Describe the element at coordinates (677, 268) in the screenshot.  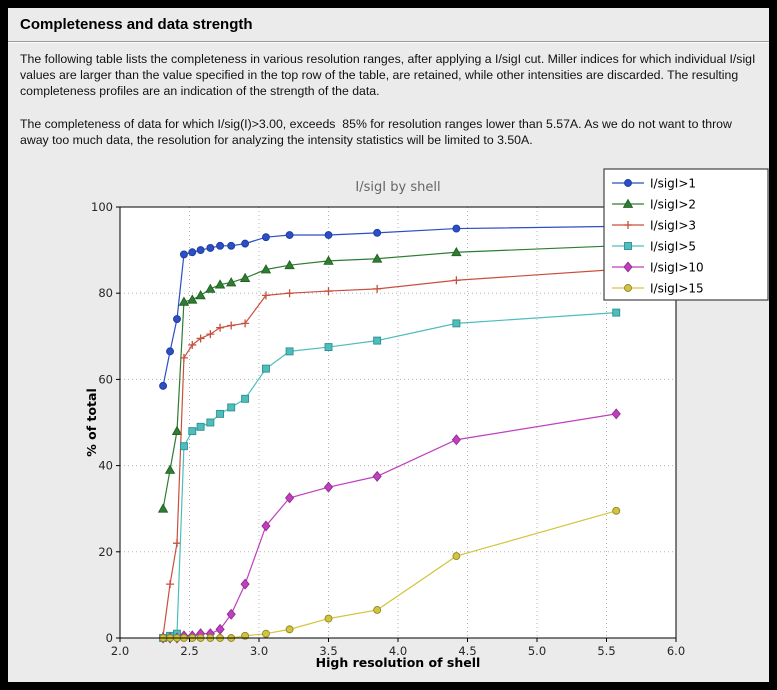
I see `legend-label-4: I/sigI>10` at that location.